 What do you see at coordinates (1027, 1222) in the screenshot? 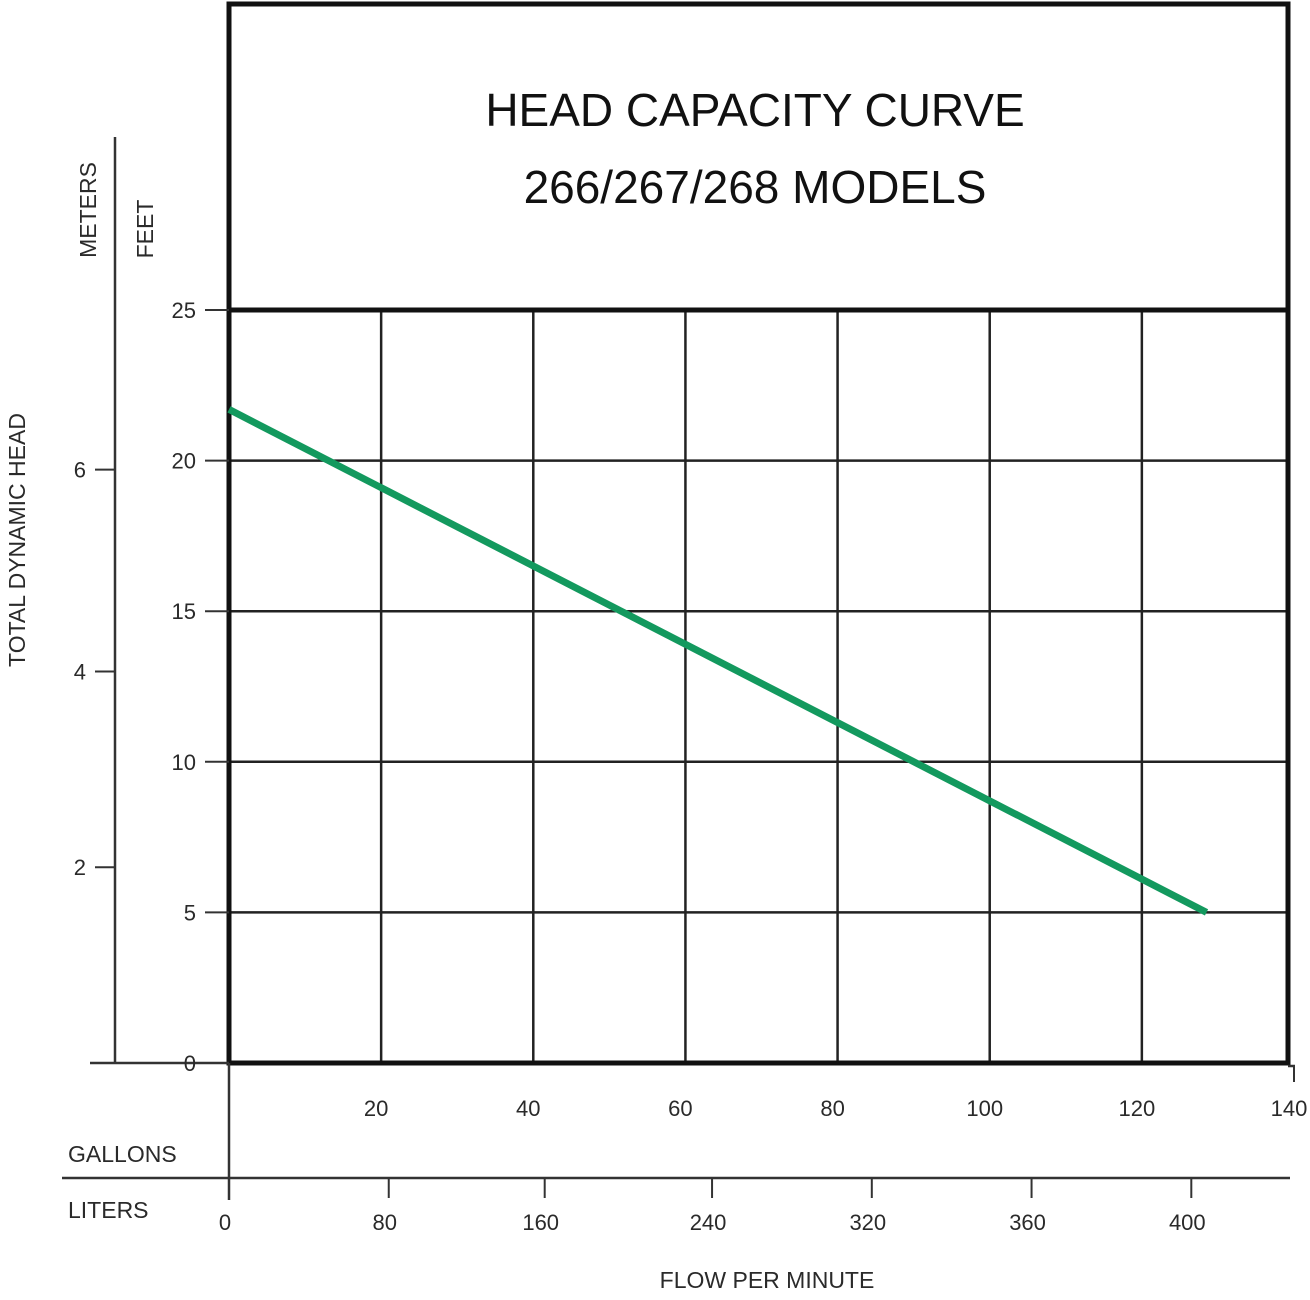
I see `liters-tick-label: 360` at bounding box center [1027, 1222].